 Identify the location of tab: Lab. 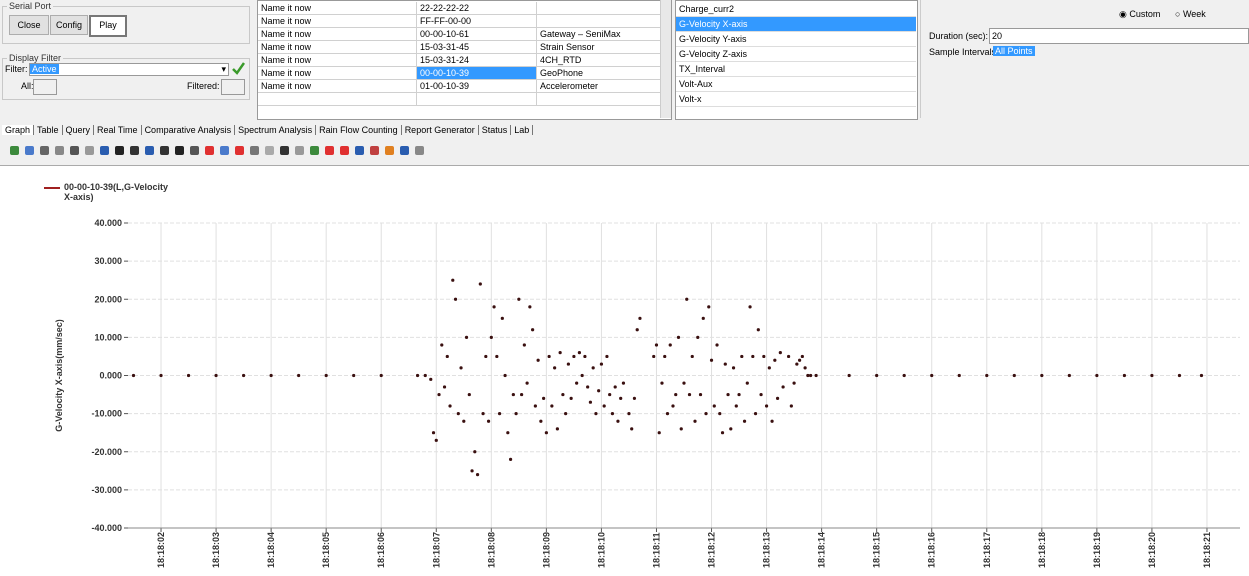
(522, 130).